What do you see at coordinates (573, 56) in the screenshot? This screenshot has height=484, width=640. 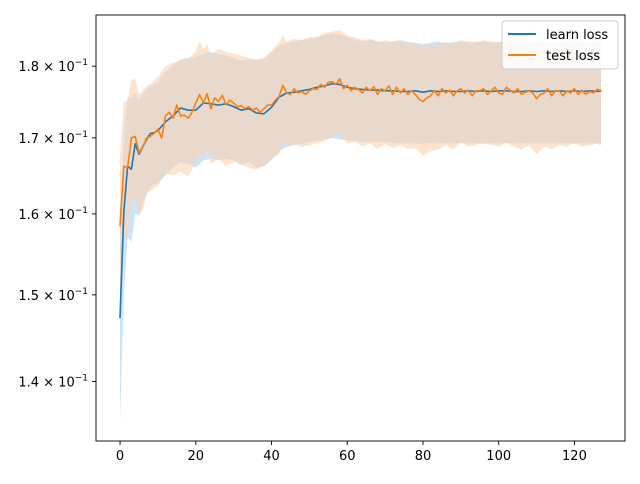 I see `legend-label-test-loss: test loss` at bounding box center [573, 56].